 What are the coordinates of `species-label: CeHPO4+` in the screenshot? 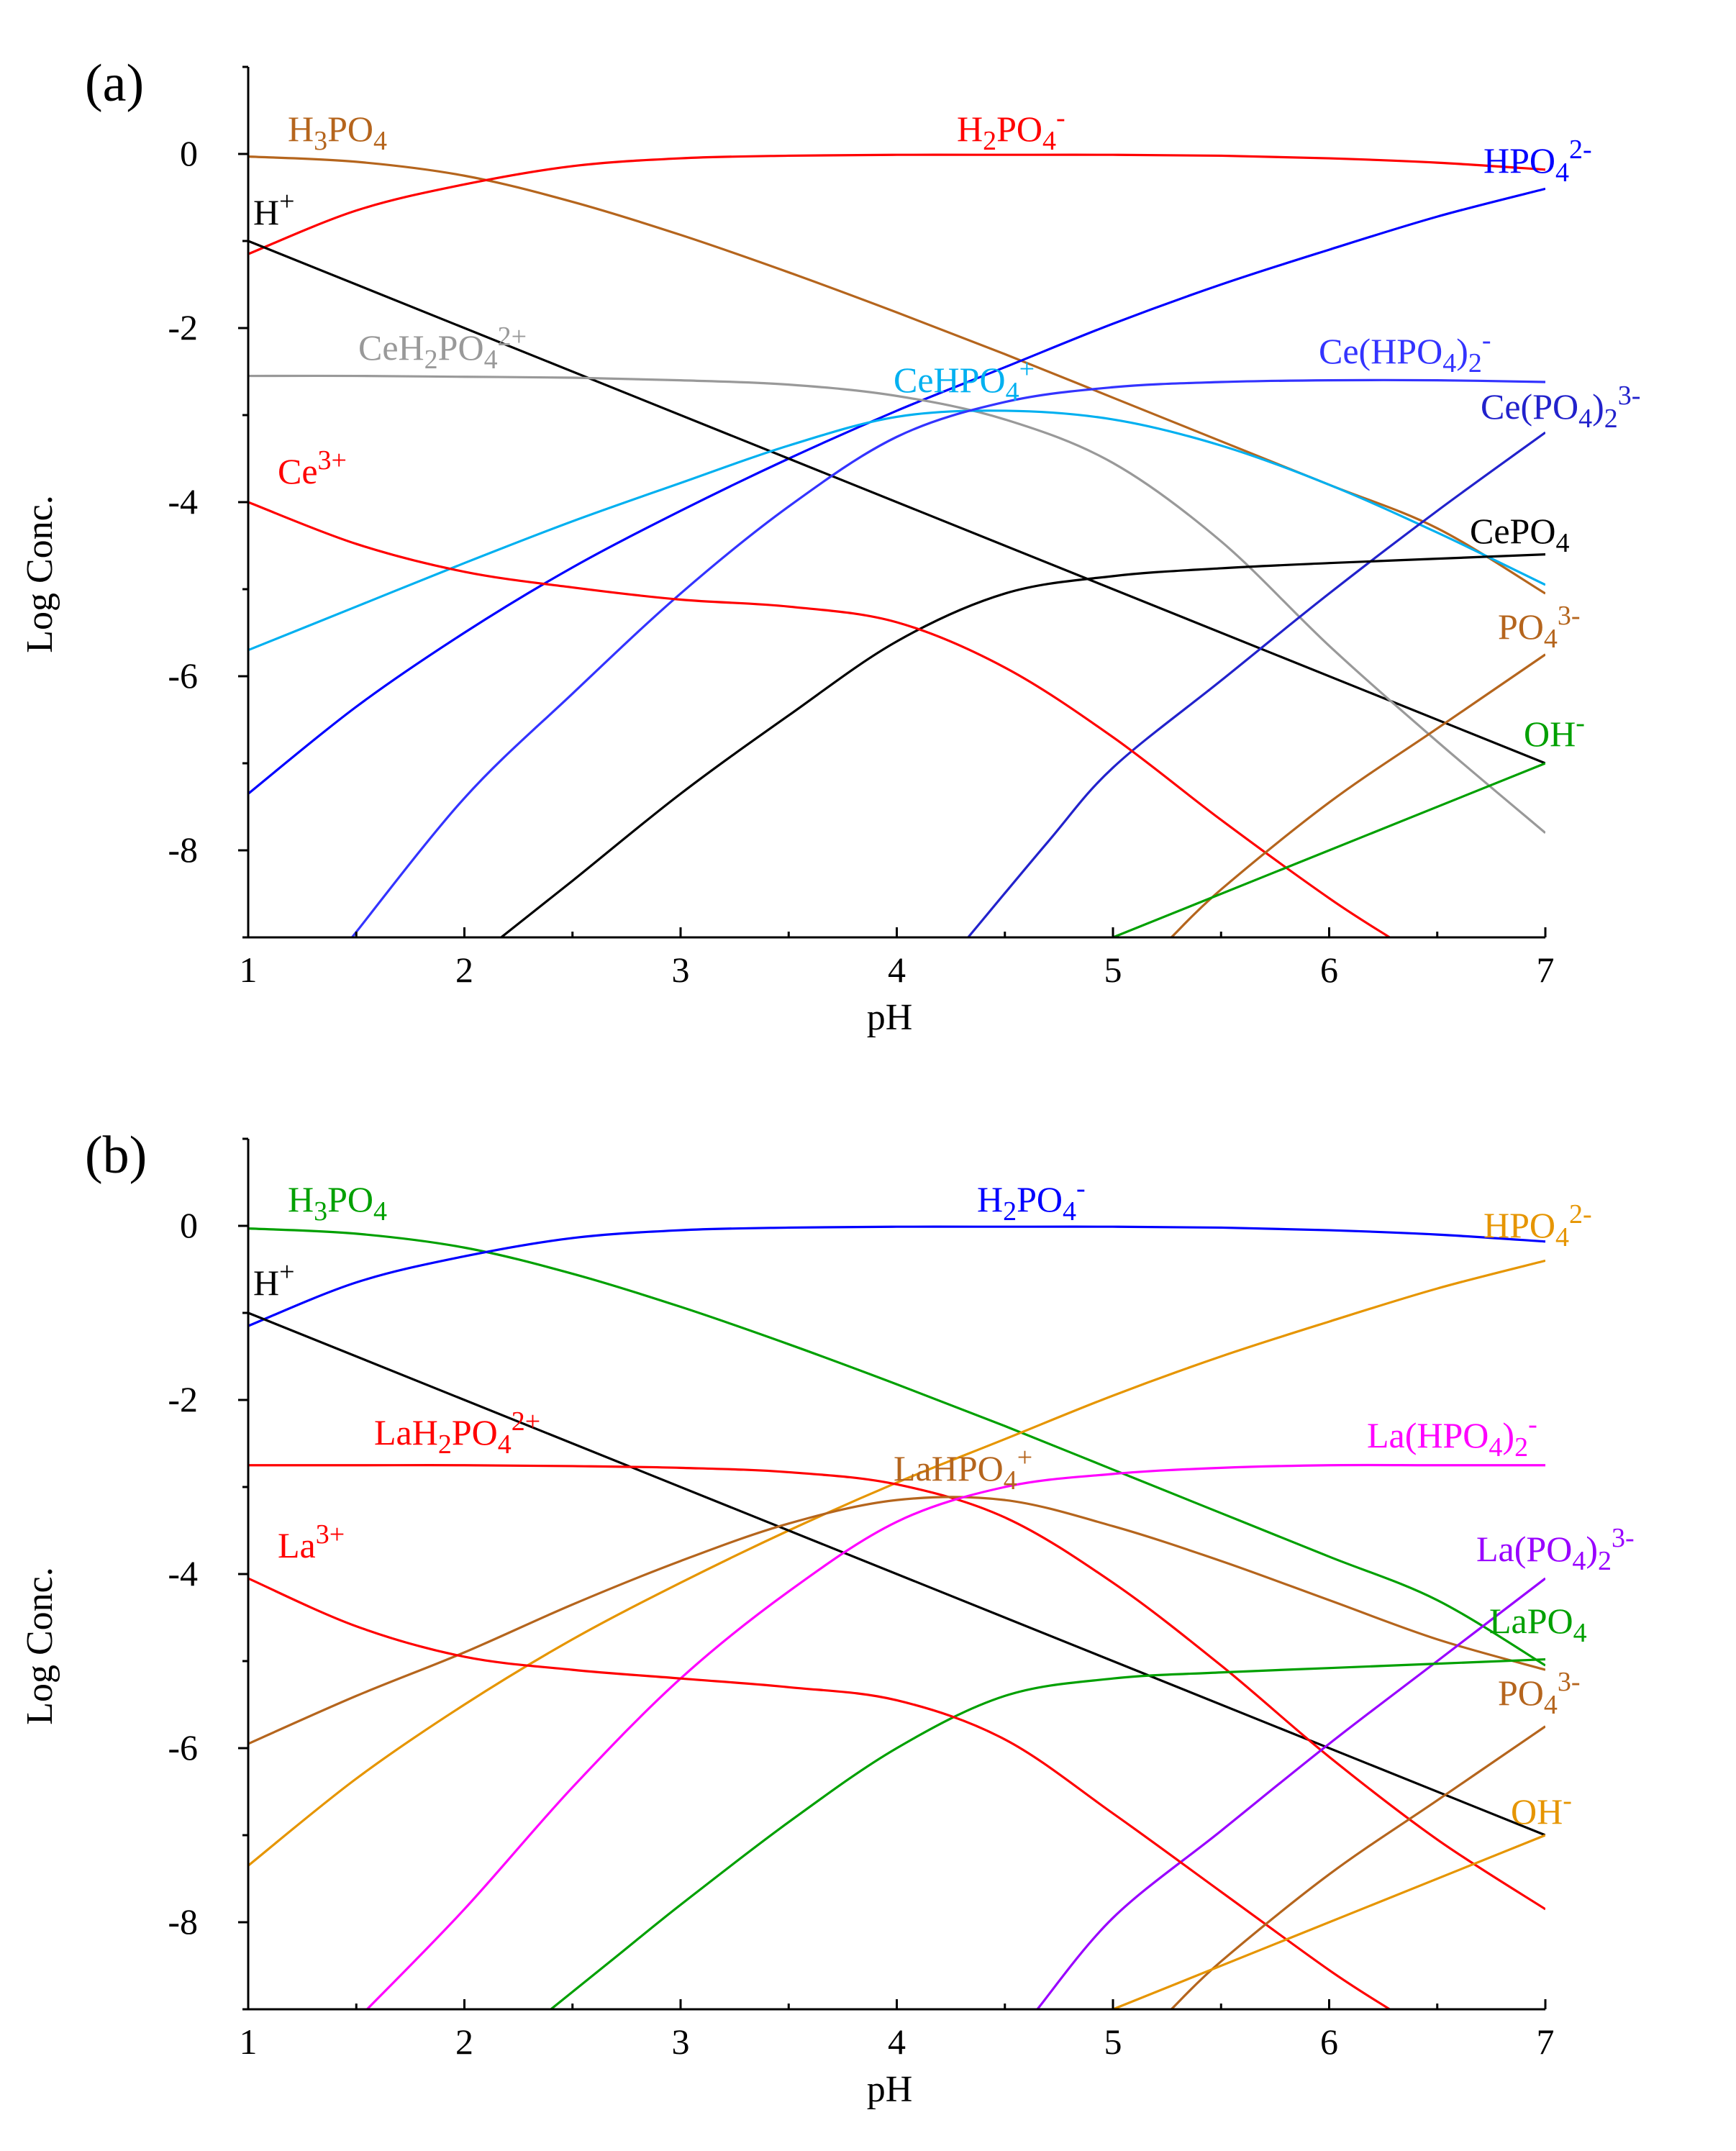 It's located at (964, 381).